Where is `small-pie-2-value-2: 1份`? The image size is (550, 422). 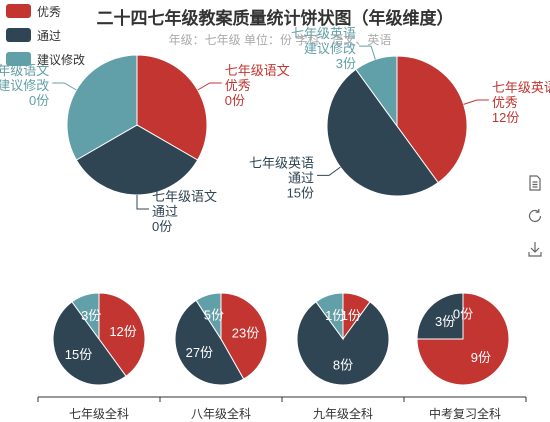 small-pie-2-value-2: 1份 is located at coordinates (335, 315).